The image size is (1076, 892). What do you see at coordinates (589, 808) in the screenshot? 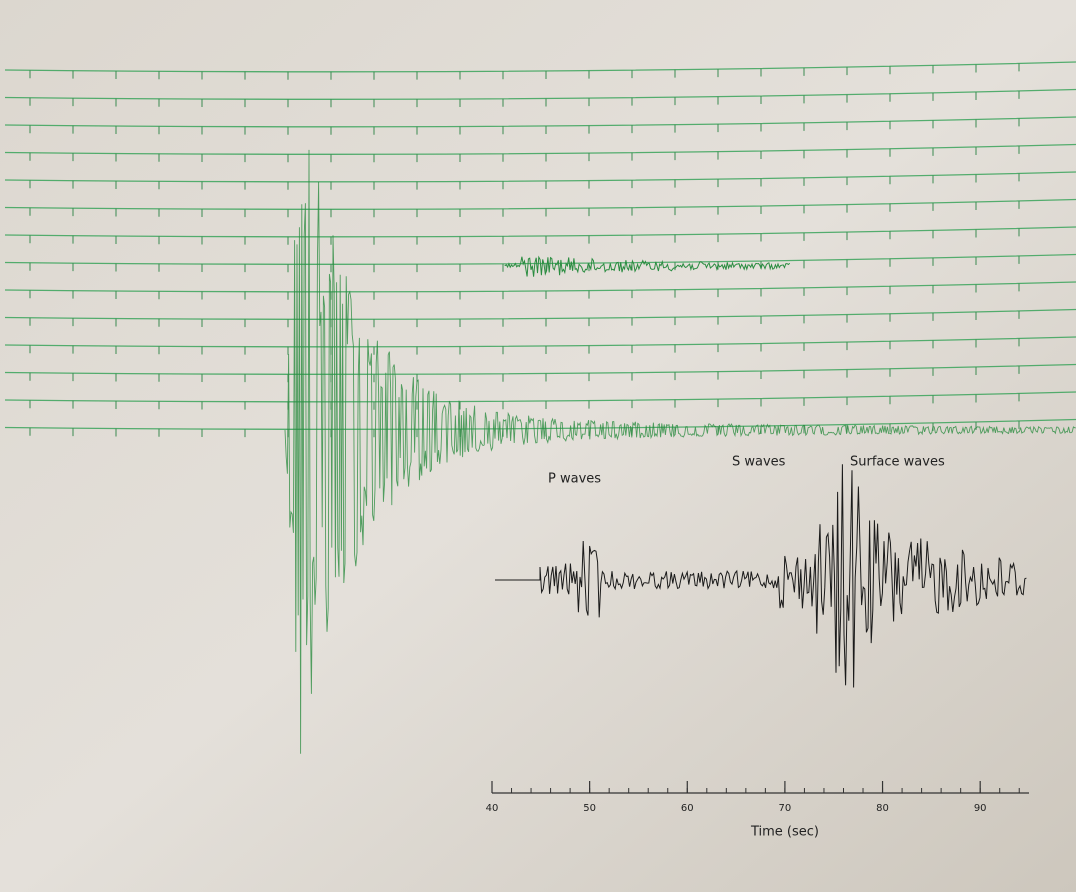
I see `tick-label: 50` at bounding box center [589, 808].